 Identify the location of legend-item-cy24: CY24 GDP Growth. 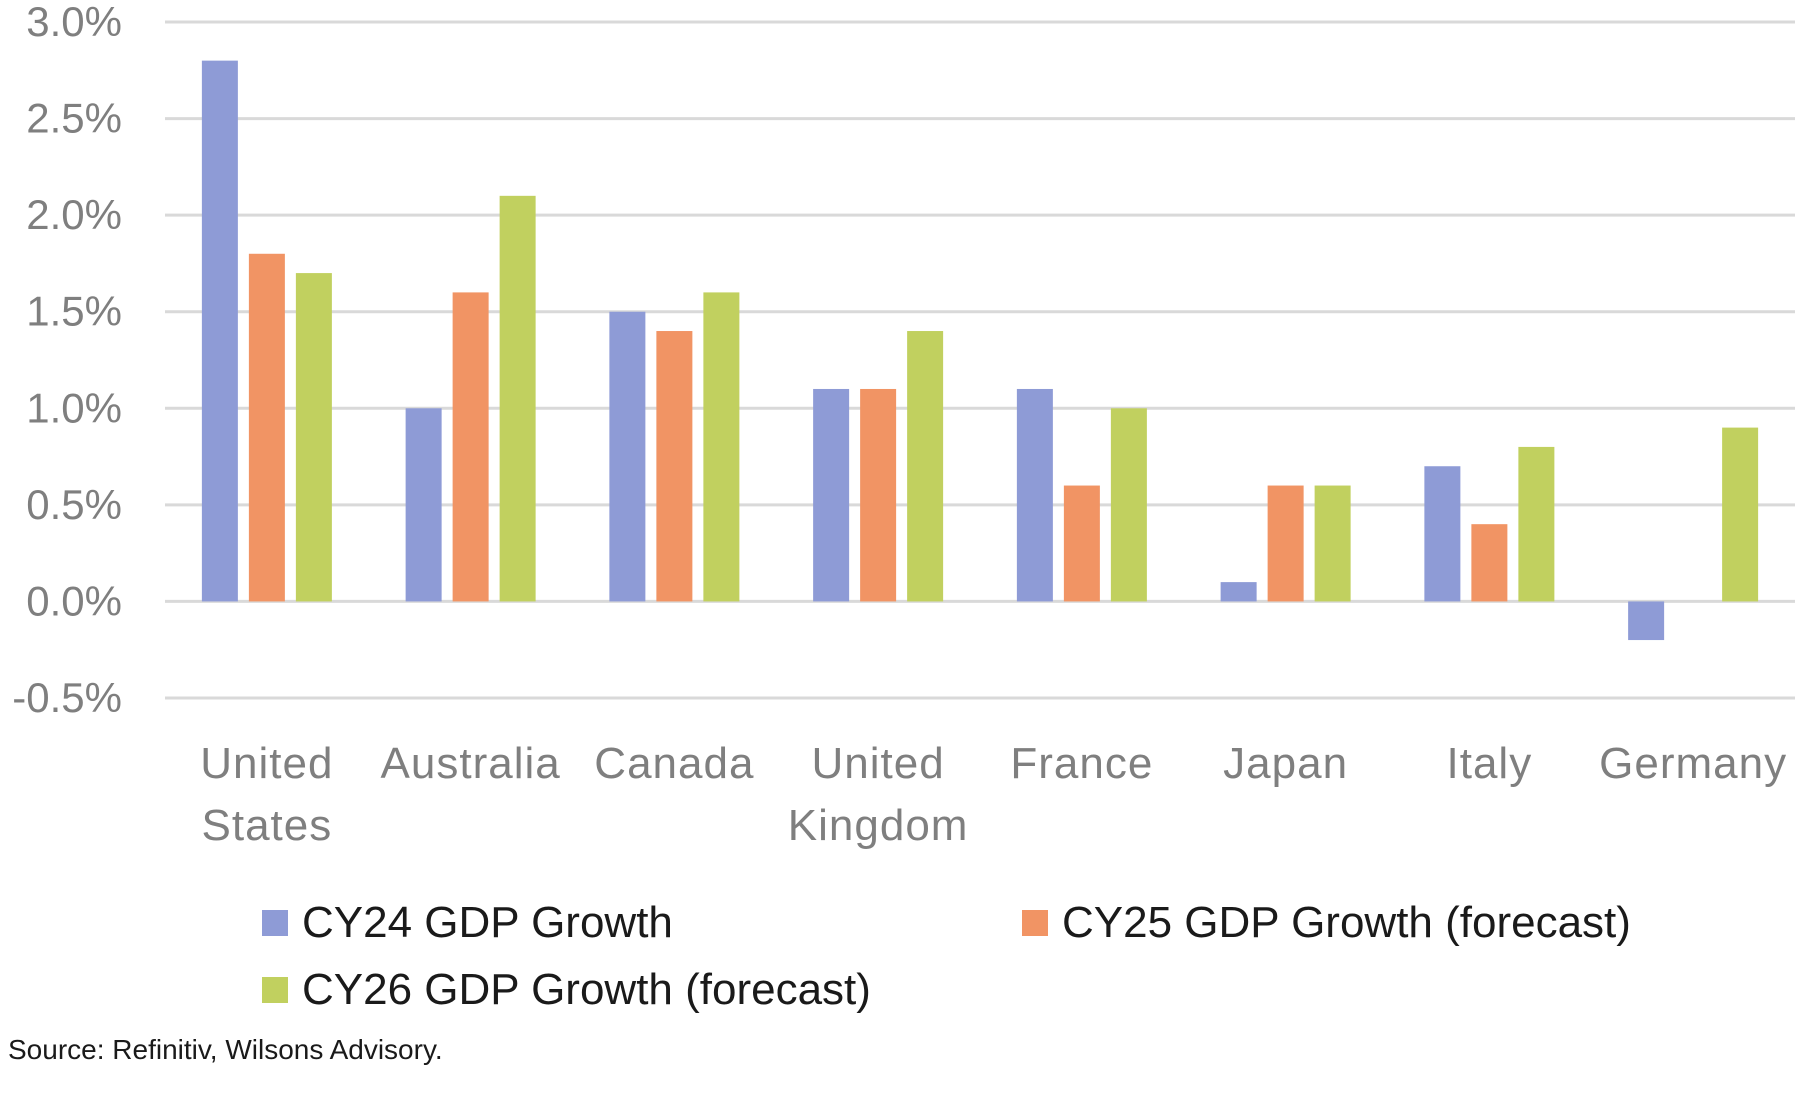
(467, 923).